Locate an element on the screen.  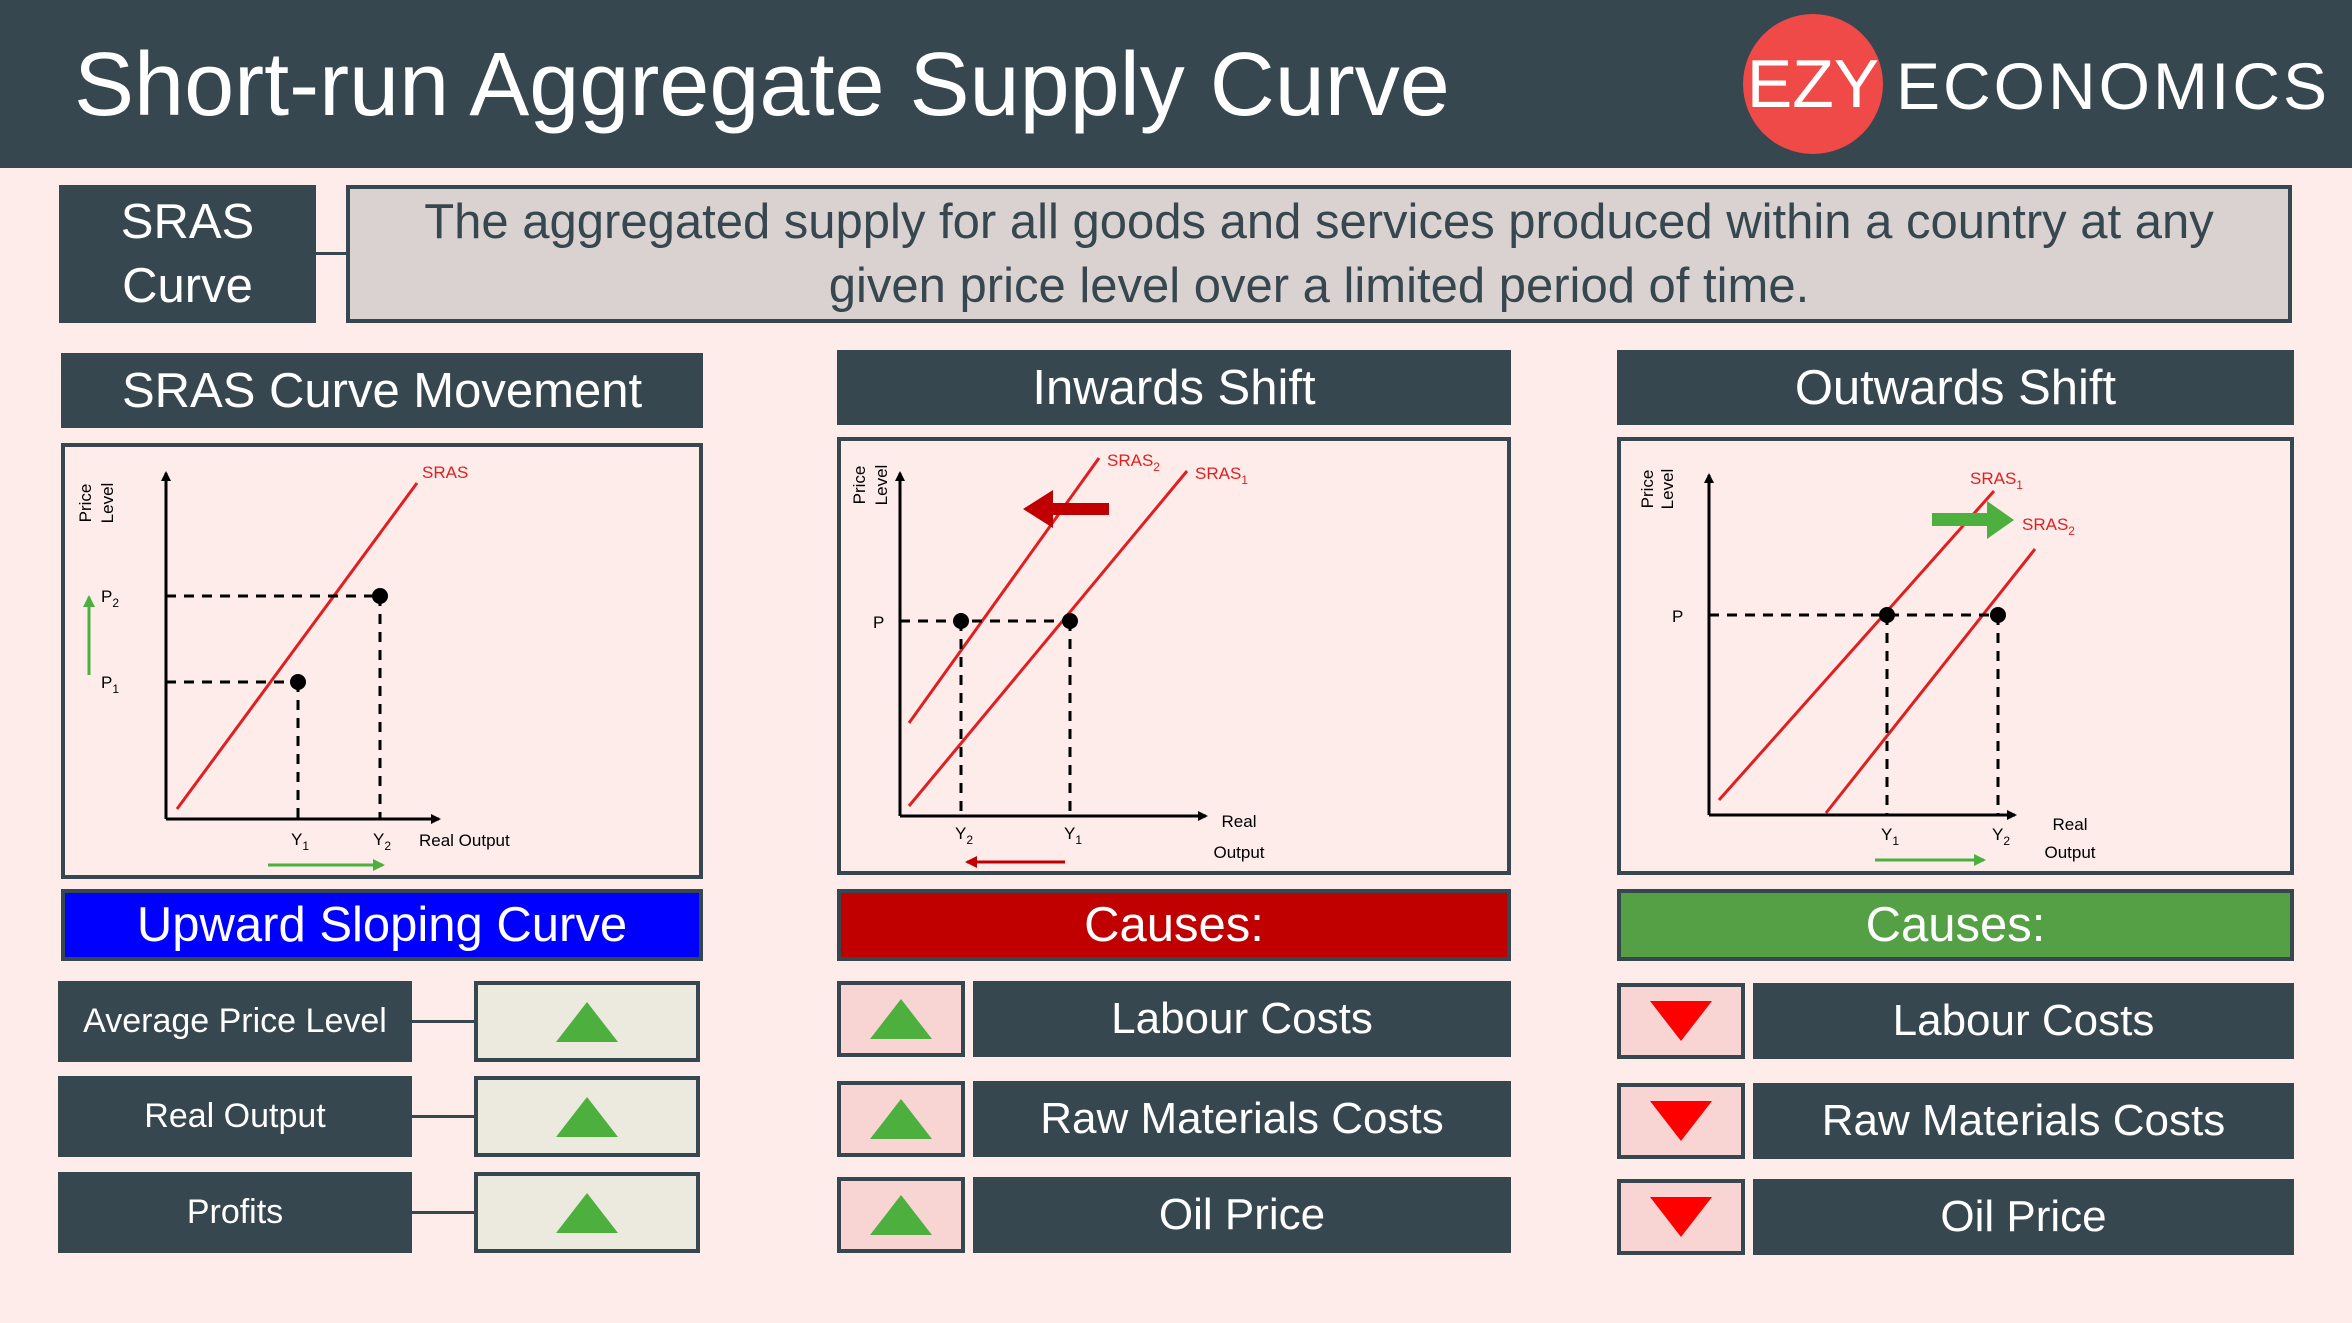
movement-indicator-price is located at coordinates (587, 1021).